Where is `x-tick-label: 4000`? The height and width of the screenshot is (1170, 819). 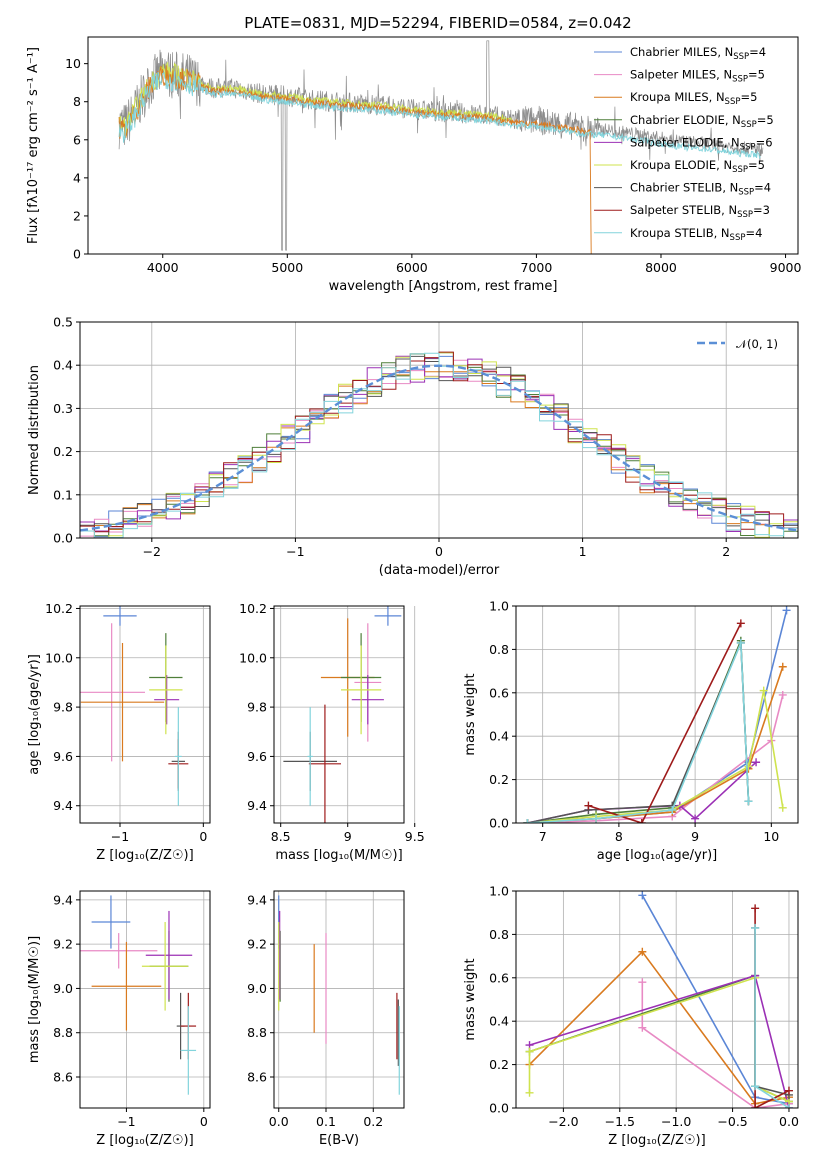 x-tick-label: 4000 is located at coordinates (163, 267).